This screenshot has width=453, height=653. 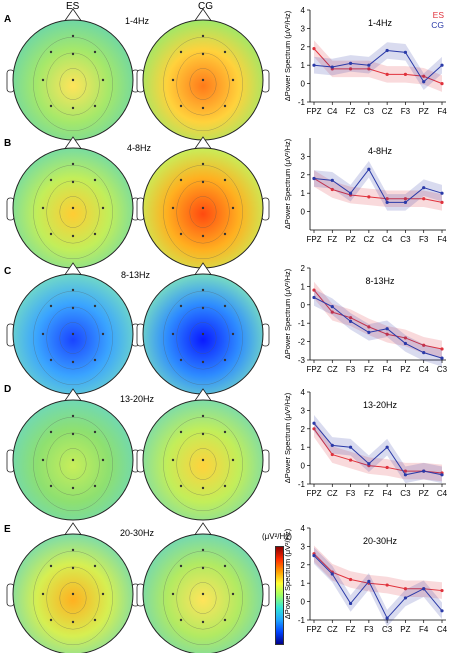 What do you see at coordinates (332, 574) in the screenshot?
I see `point-e-cg-cz` at bounding box center [332, 574].